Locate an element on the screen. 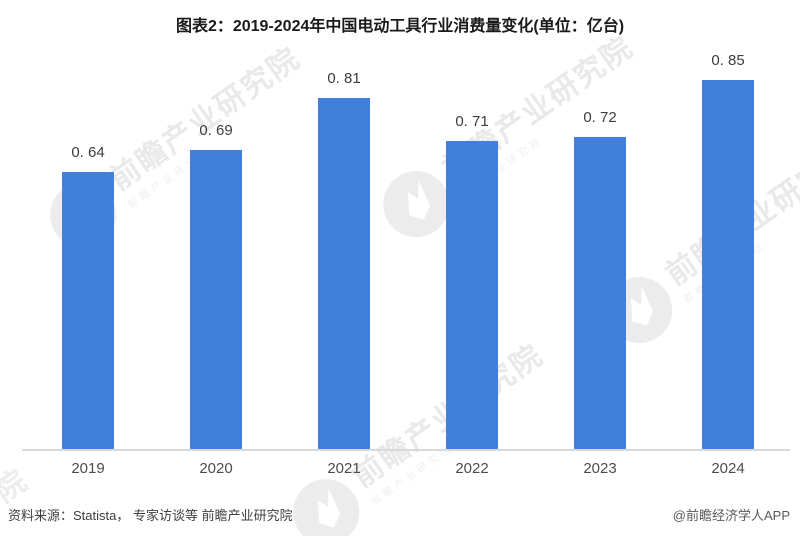 This screenshot has width=800, height=536. value-label-2023: 0. 72 is located at coordinates (600, 117).